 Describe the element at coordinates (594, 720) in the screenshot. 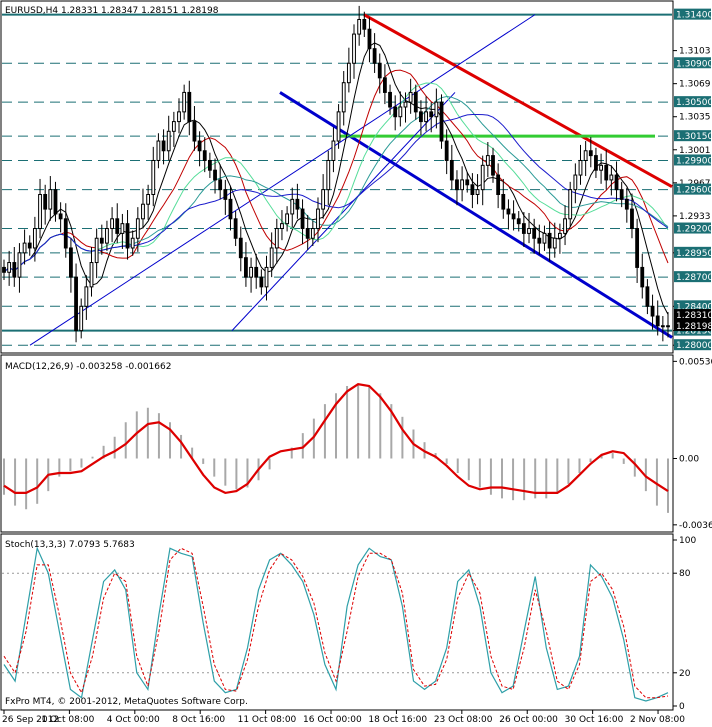

I see `x-axis-label: 30 Oct 16:00` at that location.